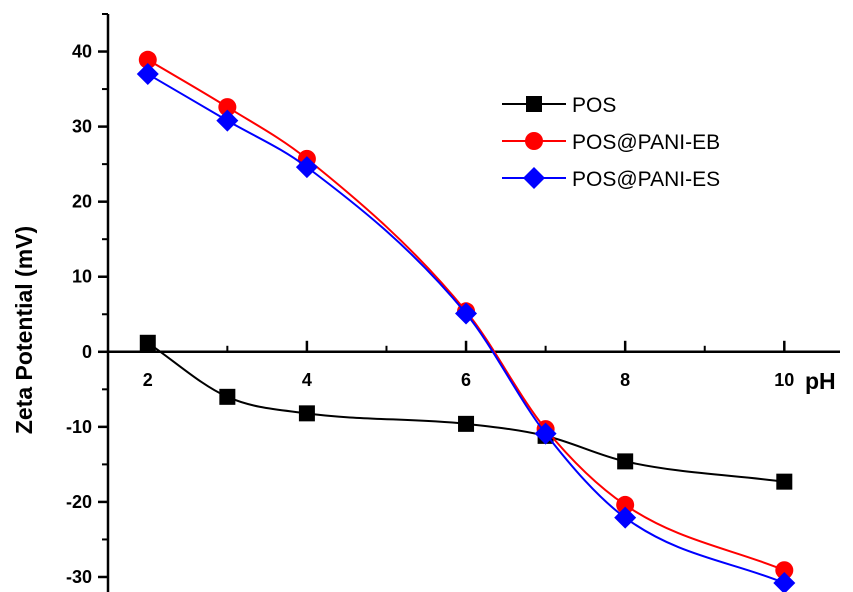  I want to click on legend: POS POS@PANI-EB POS@PANI-ES, so click(611, 142).